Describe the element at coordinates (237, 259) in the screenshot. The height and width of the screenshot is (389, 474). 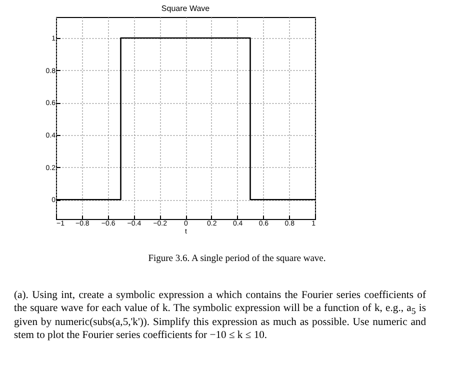
I see `caption: Figure 3.6. A single period of the square wave.` at that location.